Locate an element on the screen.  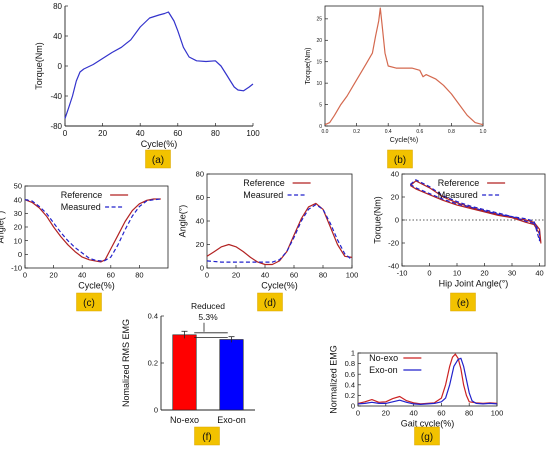
y-tick-label: -20 is located at coordinates (393, 243).